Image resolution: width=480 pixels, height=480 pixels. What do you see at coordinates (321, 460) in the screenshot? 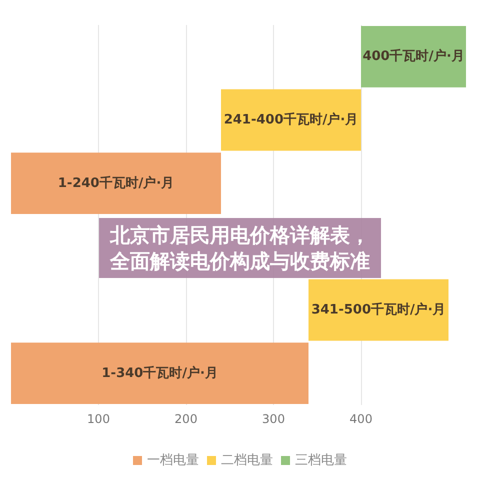
I see `legend-label: 三档电量` at bounding box center [321, 460].